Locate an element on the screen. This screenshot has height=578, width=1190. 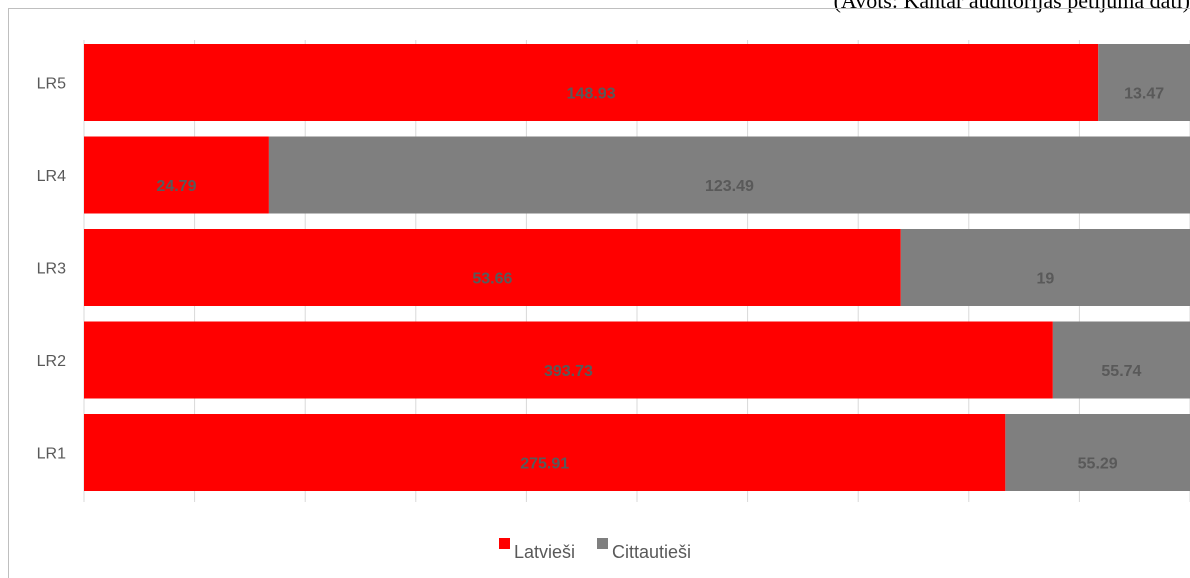
legend-item: Latvieši is located at coordinates (536, 550).